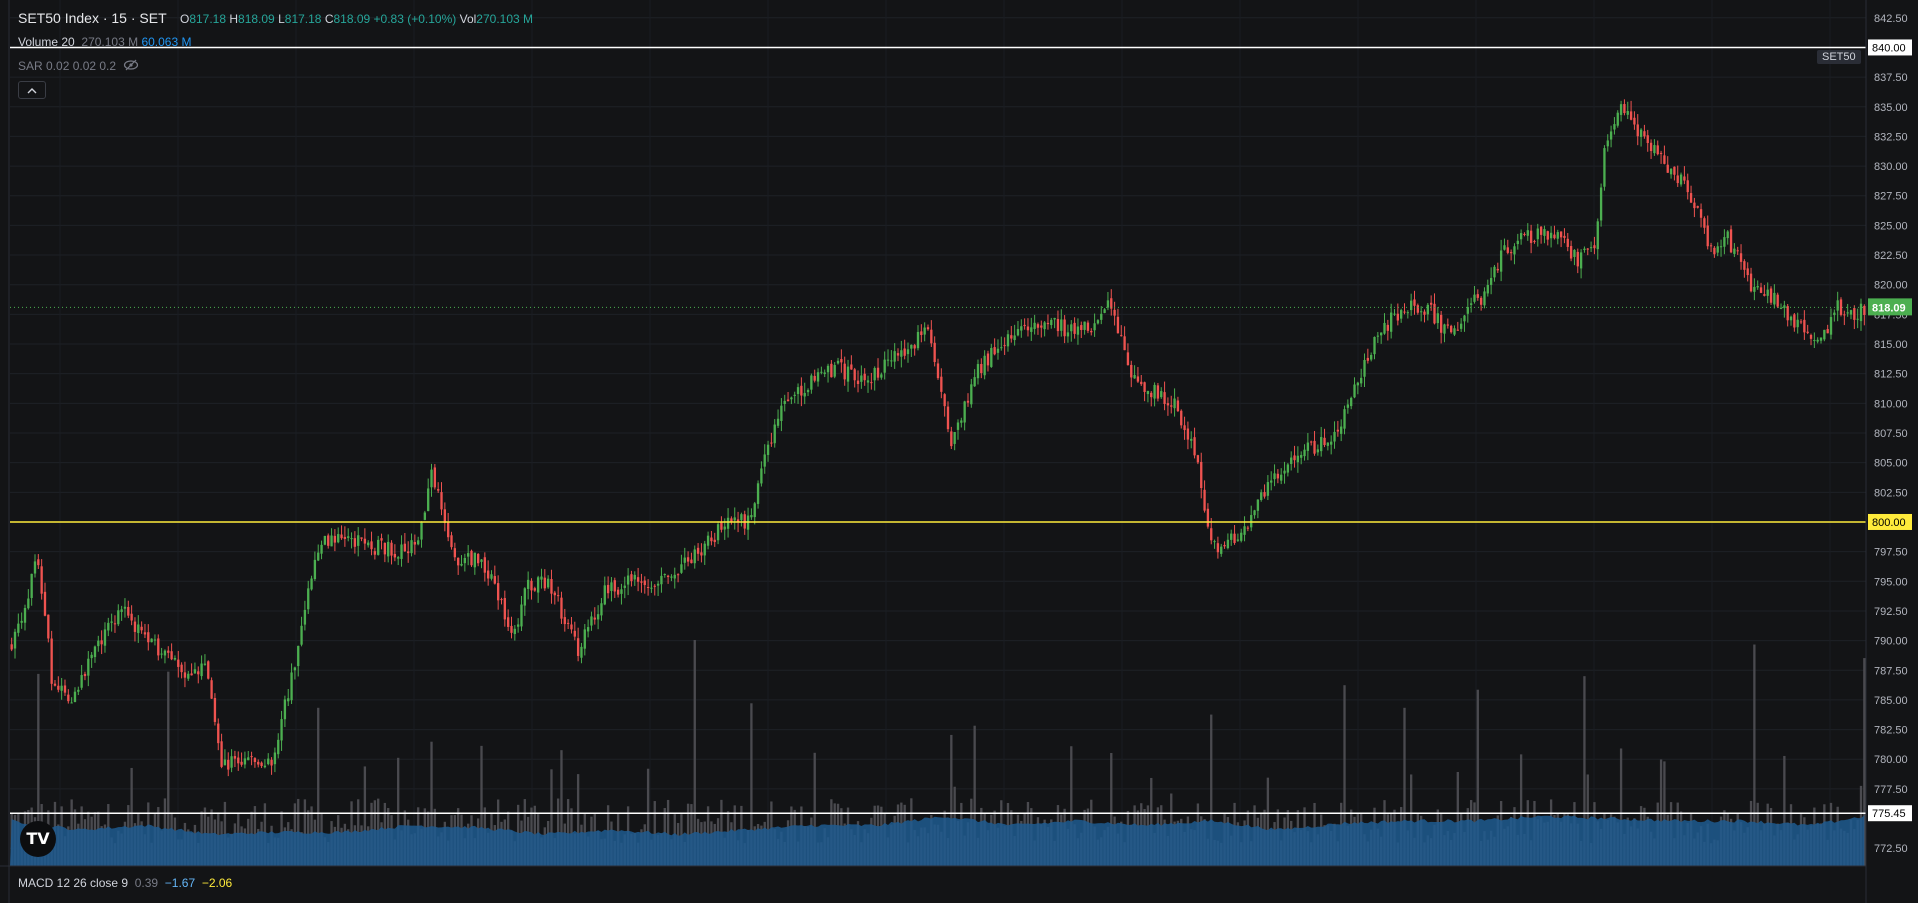  Describe the element at coordinates (1890, 813) in the screenshot. I see `price-line-label-bg` at that location.